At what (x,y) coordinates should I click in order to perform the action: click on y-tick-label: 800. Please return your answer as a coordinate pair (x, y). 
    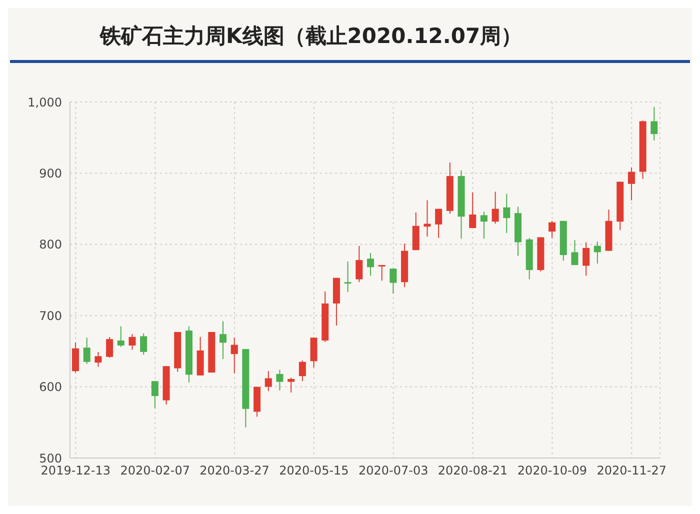
    Looking at the image, I should click on (50, 245).